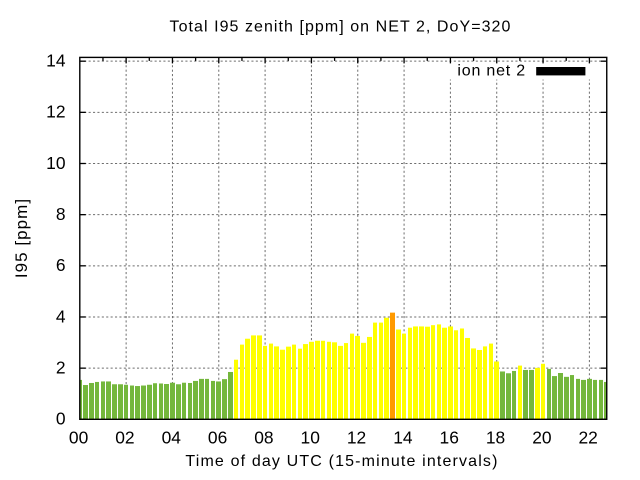  Describe the element at coordinates (341, 461) in the screenshot. I see `svg-text:Time of day UTC (15-minute int: Time of day UTC (15-minute intervals)` at that location.